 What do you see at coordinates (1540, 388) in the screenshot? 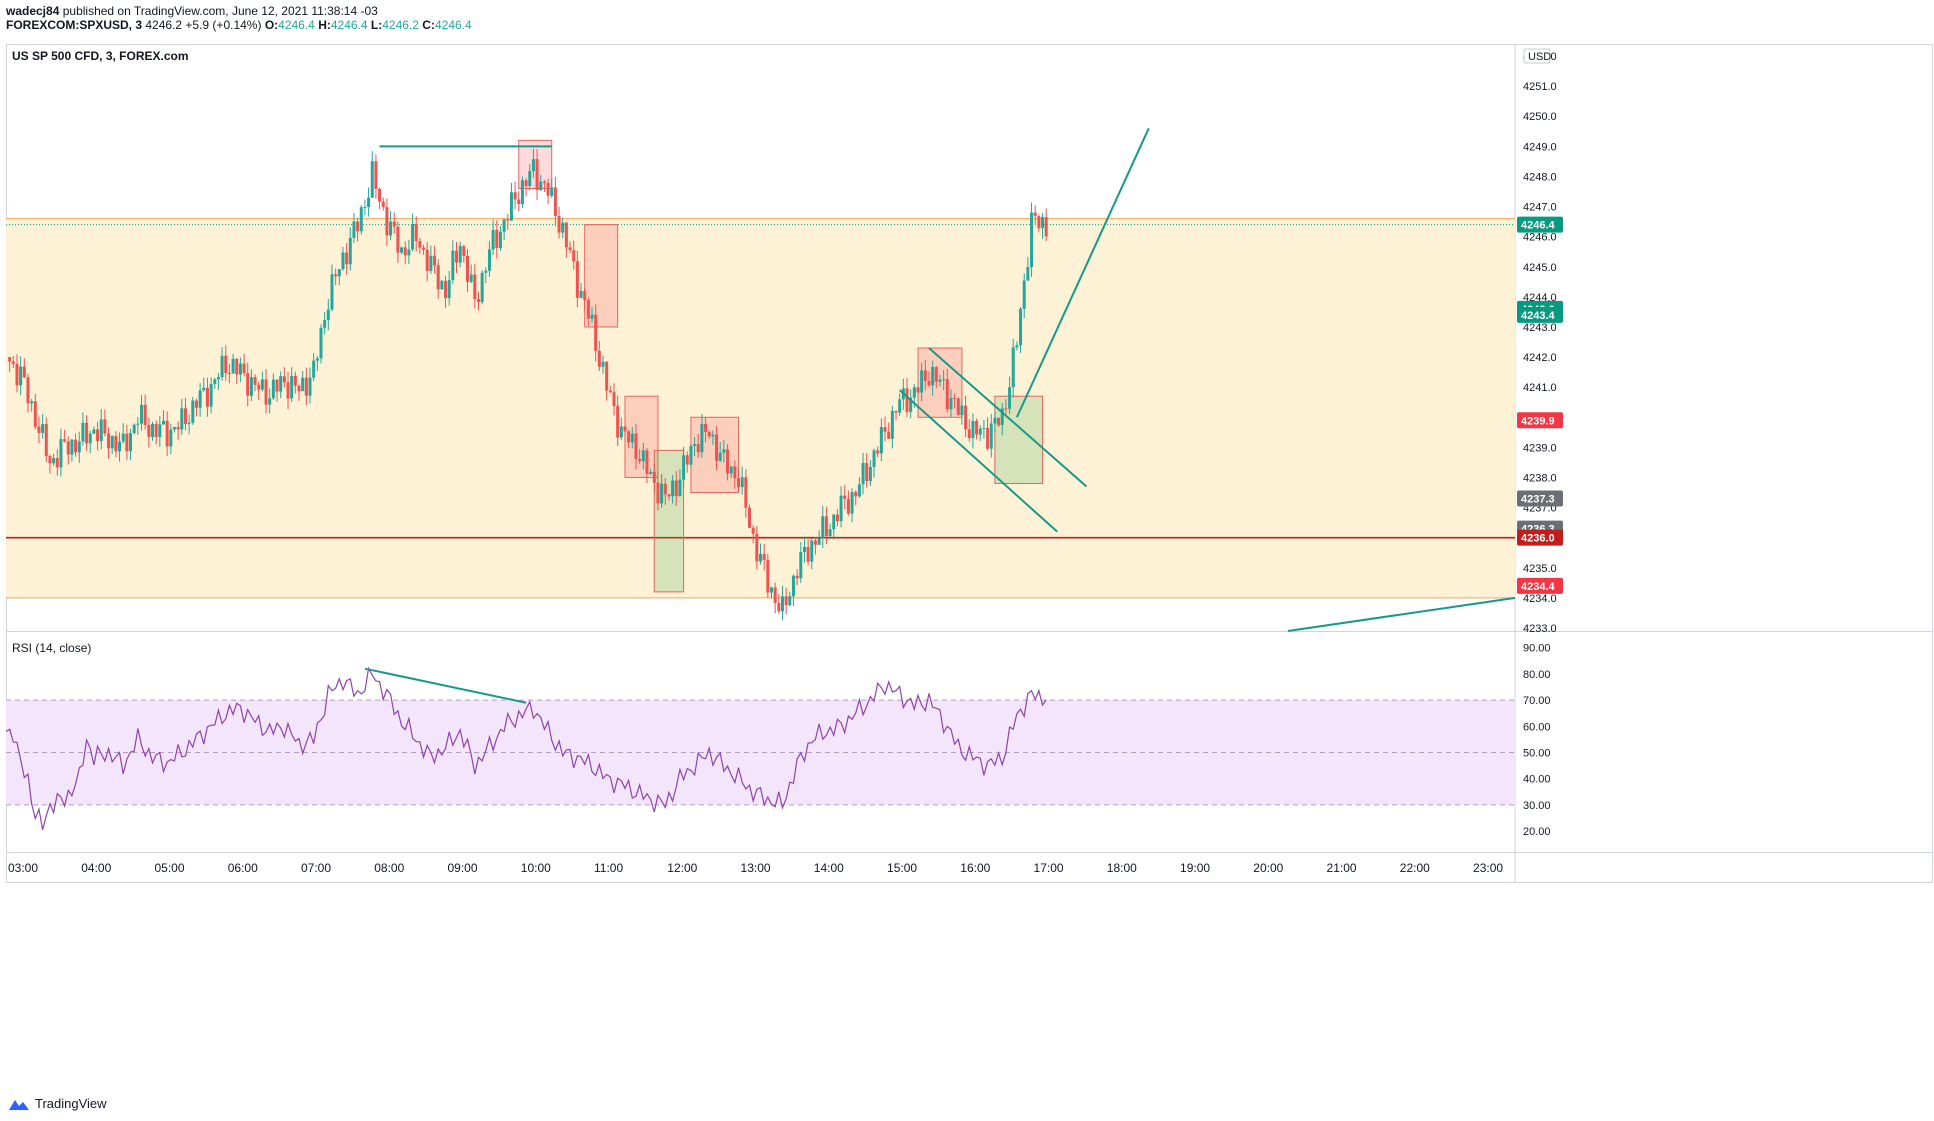
I see `y-tick-label: 4241.0` at bounding box center [1540, 388].